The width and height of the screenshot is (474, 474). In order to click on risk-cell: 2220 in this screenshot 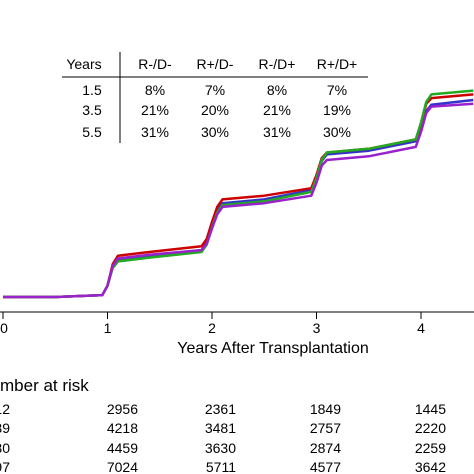, I will do `click(430, 428)`.